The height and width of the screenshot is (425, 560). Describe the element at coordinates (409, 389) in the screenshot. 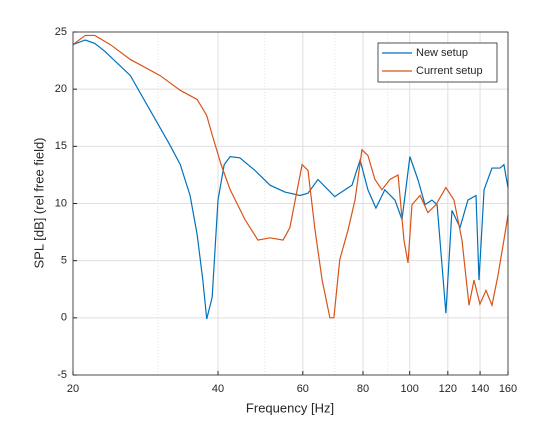

I see `x-tick-label: 100` at that location.